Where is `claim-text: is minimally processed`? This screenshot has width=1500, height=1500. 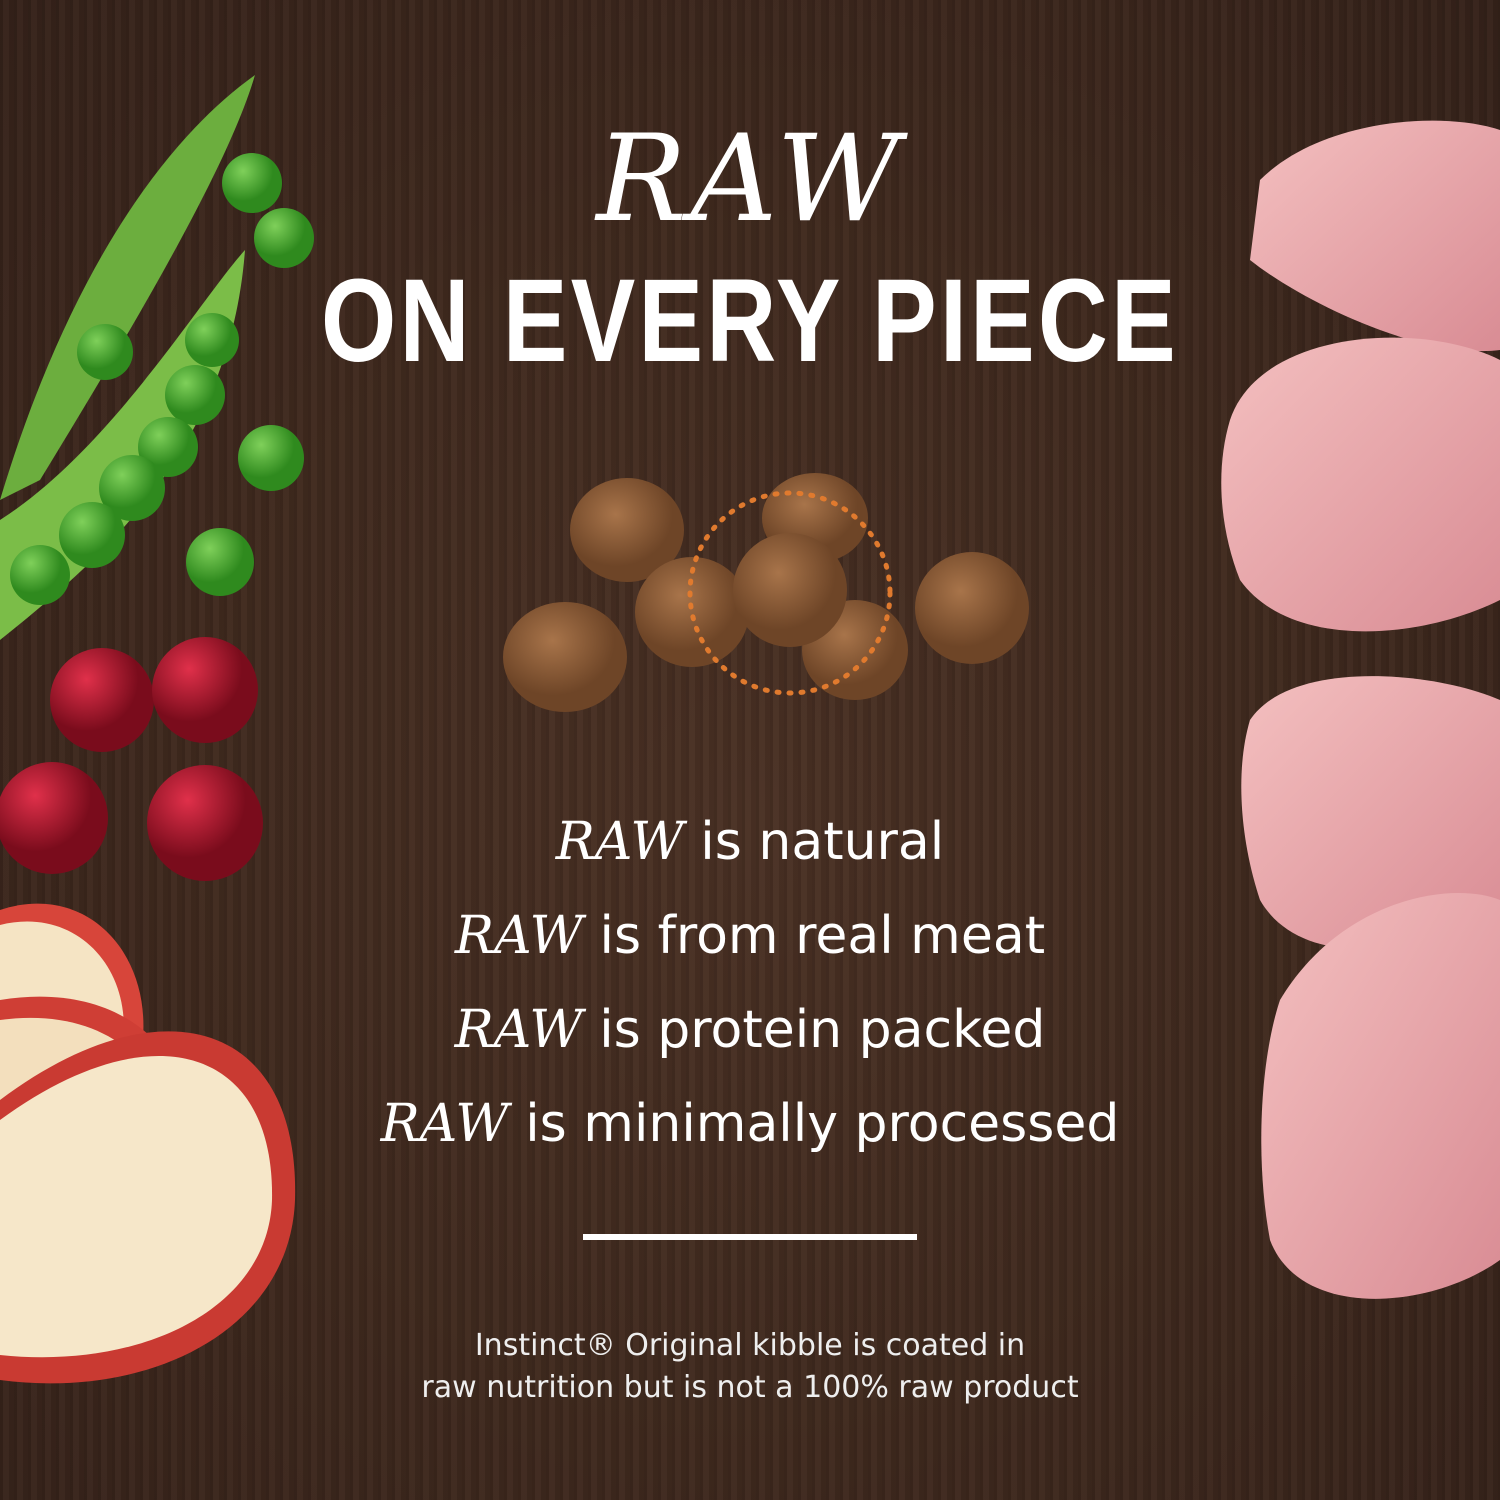
claim-text: is minimally processed is located at coordinates (814, 1124).